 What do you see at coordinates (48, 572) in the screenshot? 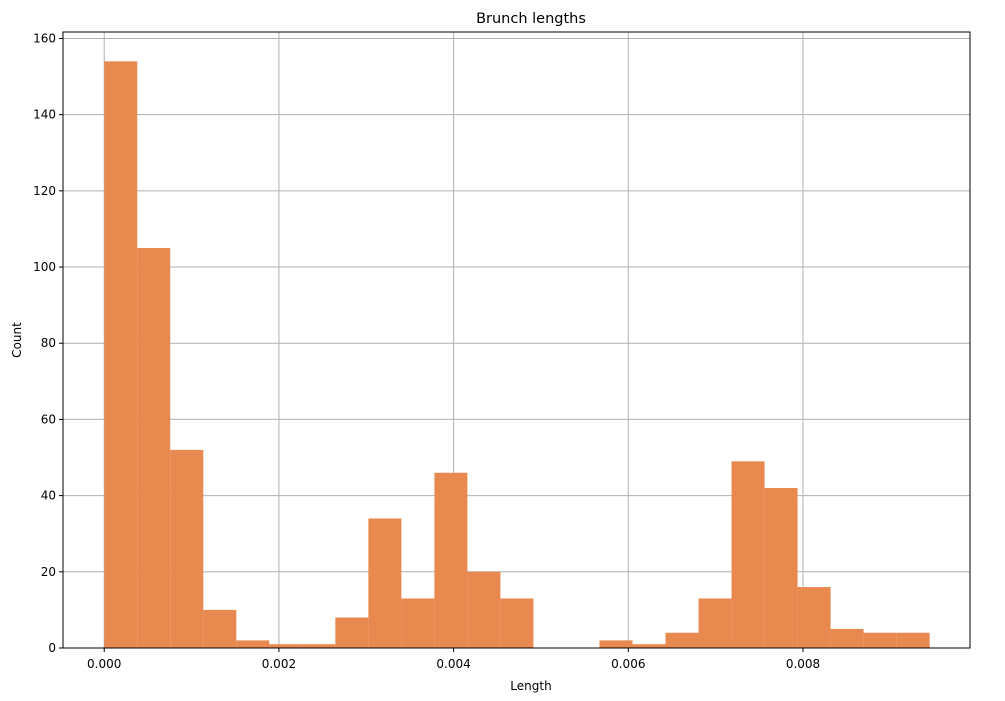
I see `y-tick-label: 20` at bounding box center [48, 572].